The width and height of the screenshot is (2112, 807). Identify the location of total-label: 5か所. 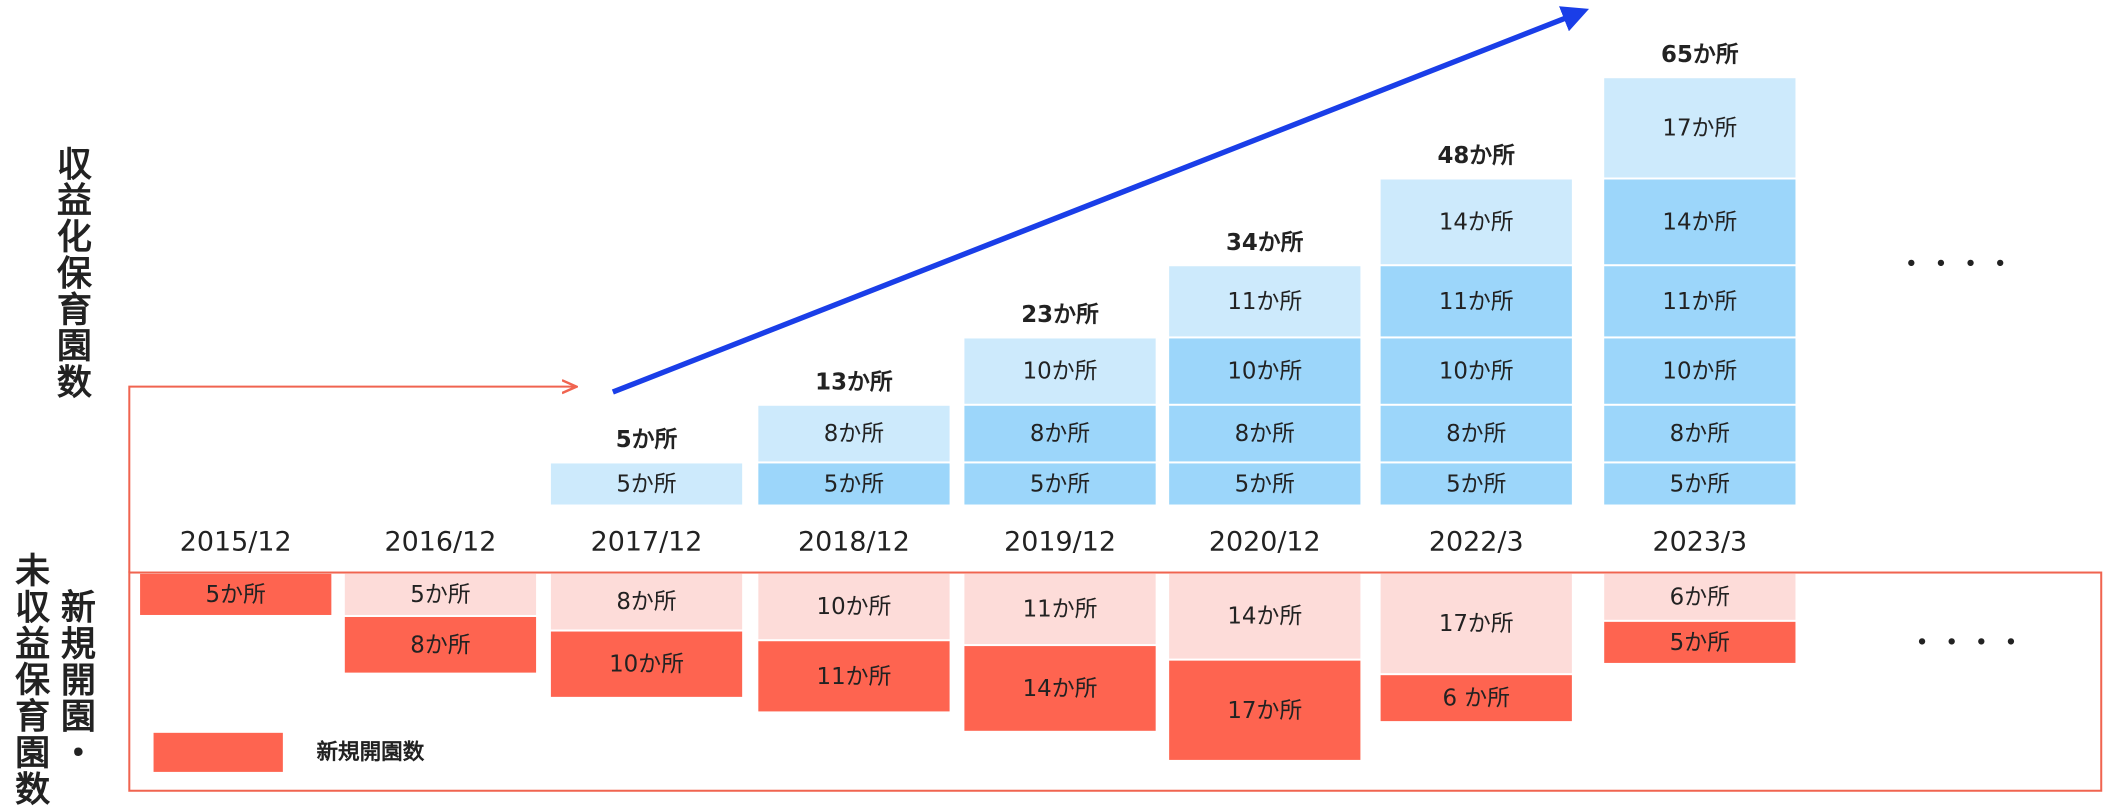
(647, 440).